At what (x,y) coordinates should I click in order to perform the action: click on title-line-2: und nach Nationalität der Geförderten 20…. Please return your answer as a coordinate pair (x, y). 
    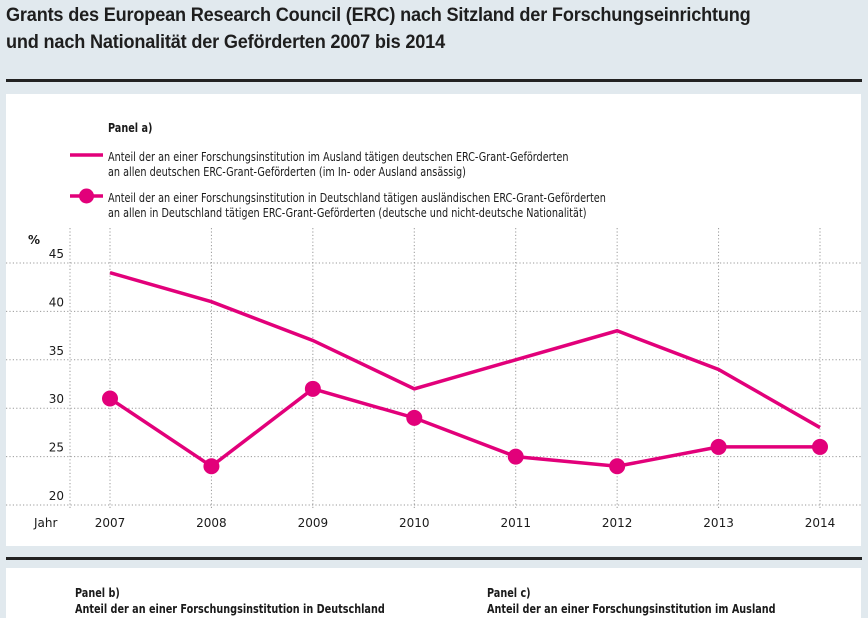
    Looking at the image, I should click on (225, 42).